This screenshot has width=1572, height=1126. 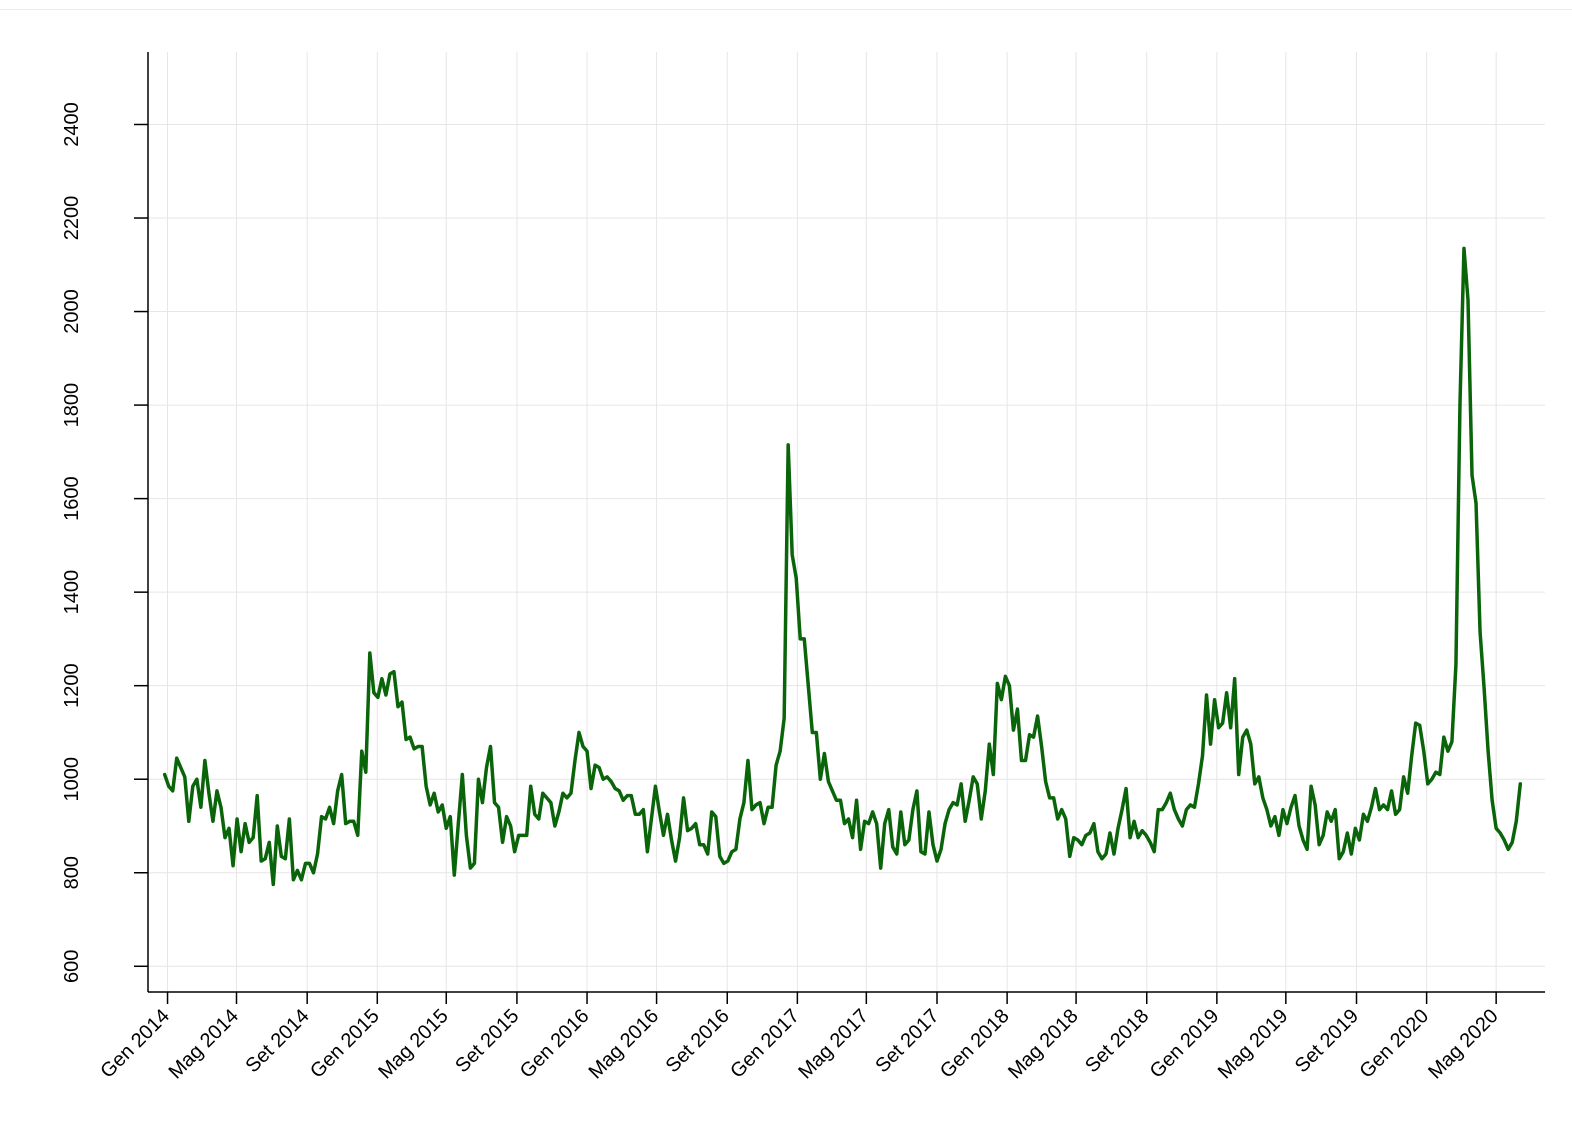 I want to click on x-tick-label: Set 2018, so click(x=1117, y=1041).